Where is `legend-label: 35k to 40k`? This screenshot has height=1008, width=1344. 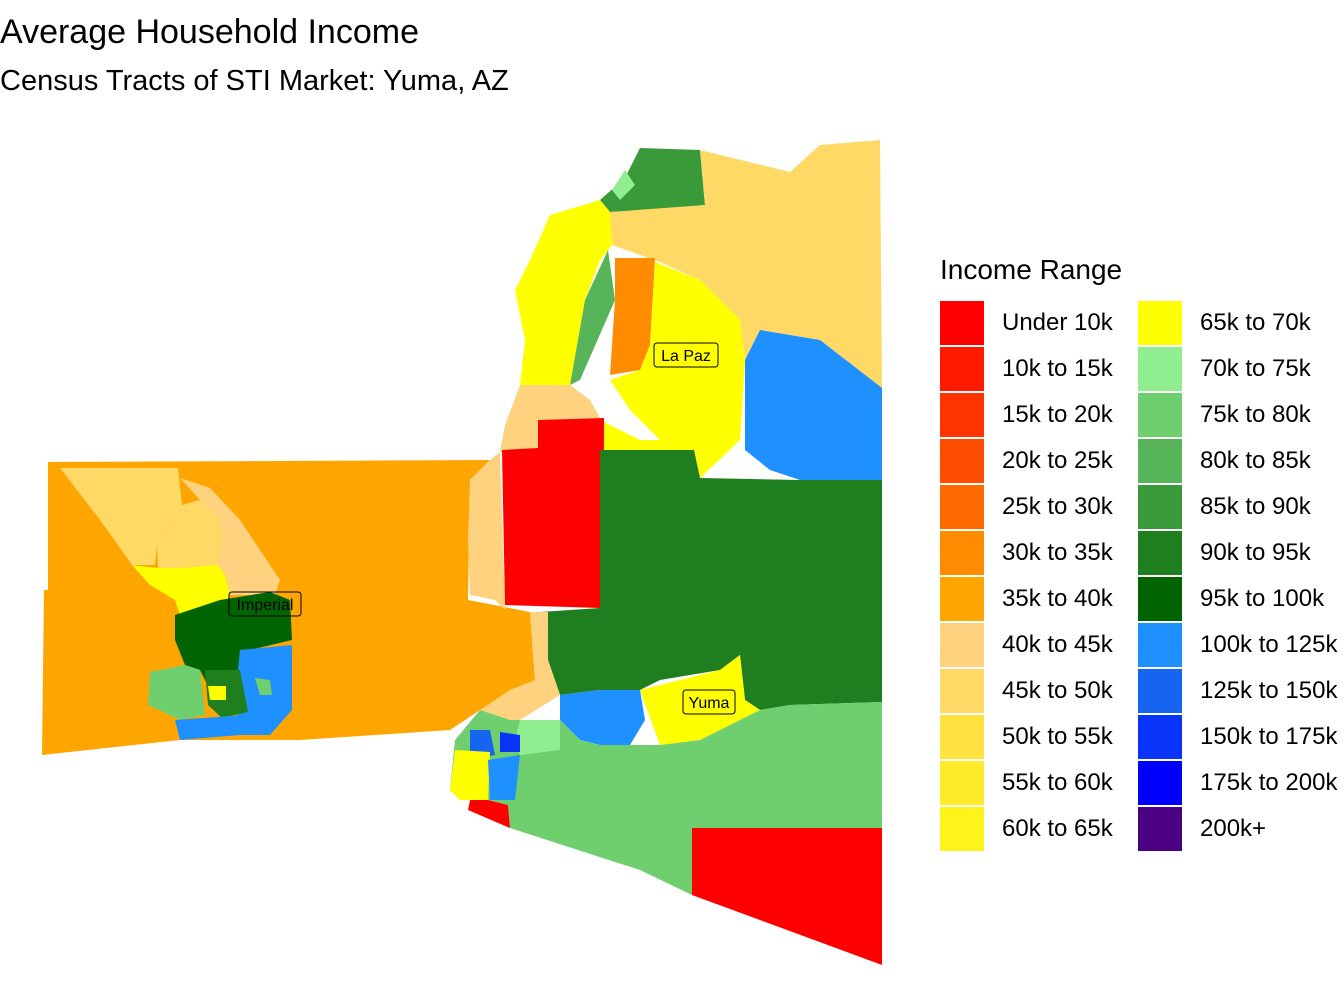 legend-label: 35k to 40k is located at coordinates (1057, 598).